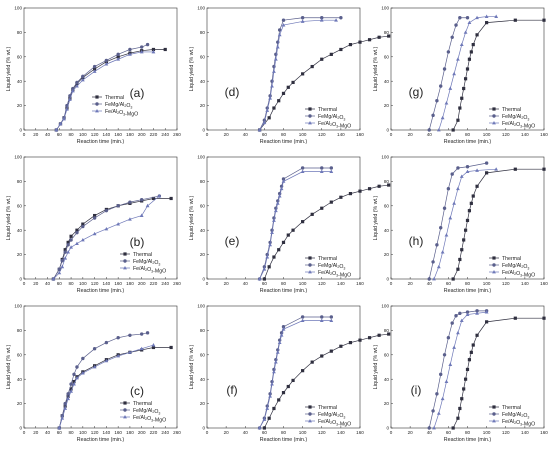 This screenshot has height=452, width=550. Describe the element at coordinates (327, 259) in the screenshot. I see `legend-text-part: Thermal` at that location.